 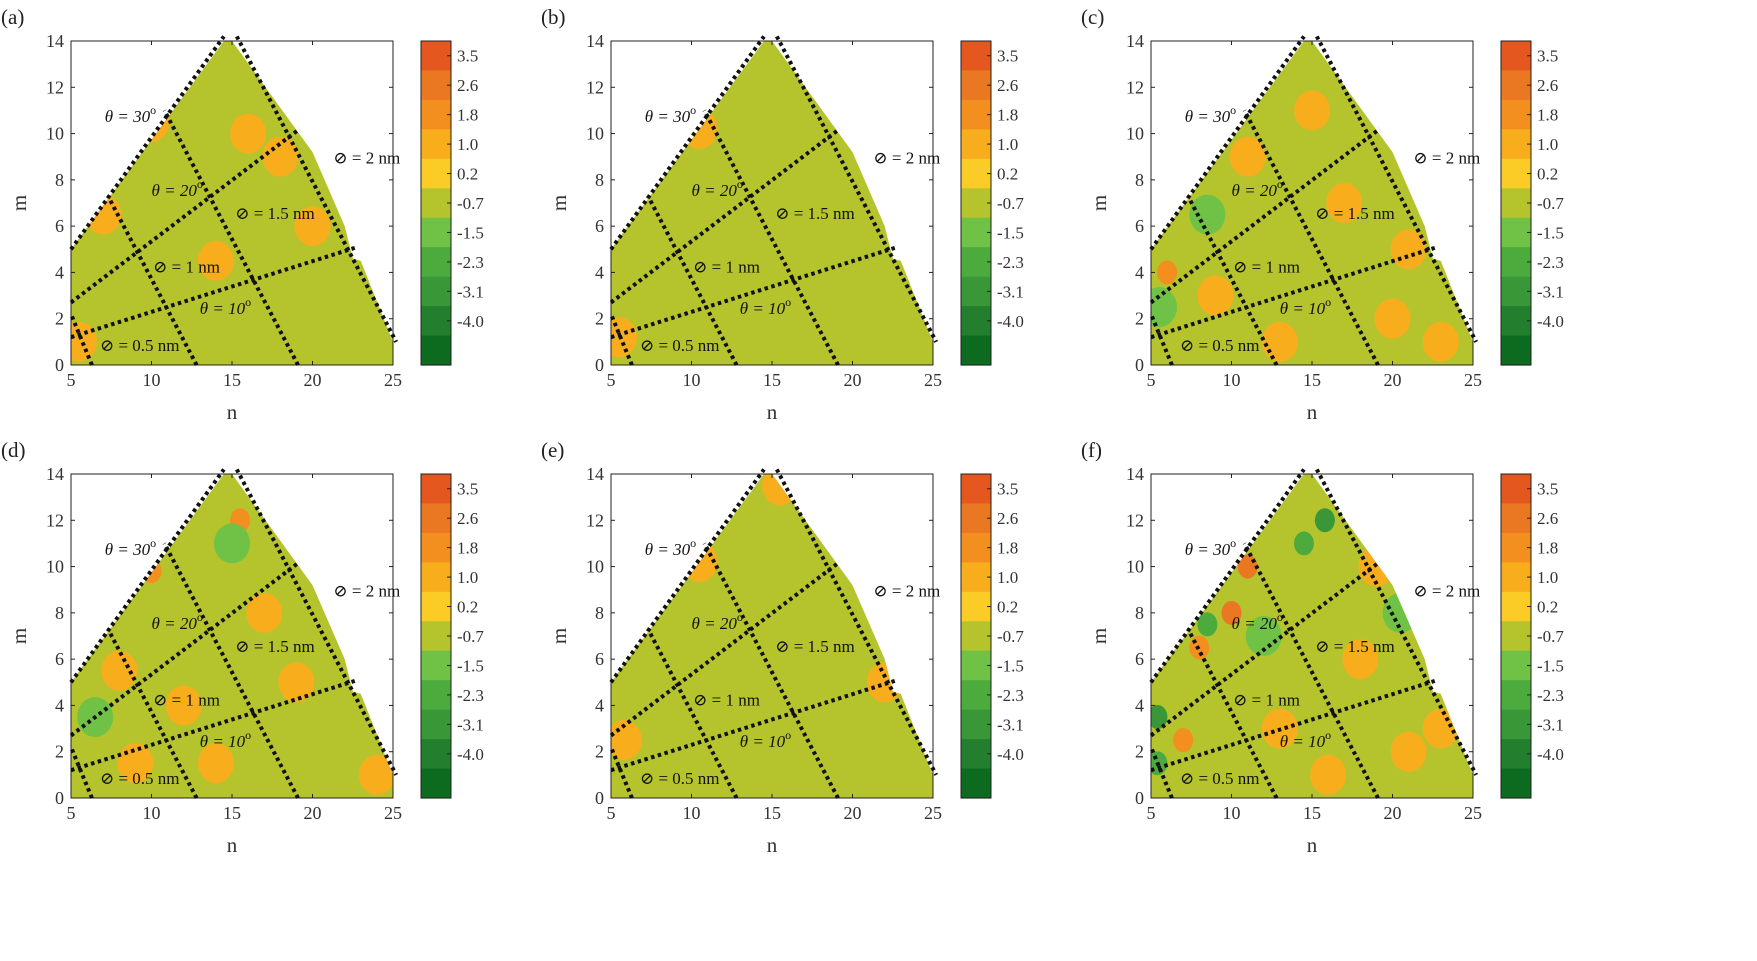 I want to click on theta-label: θ = 10o, so click(x=225, y=739).